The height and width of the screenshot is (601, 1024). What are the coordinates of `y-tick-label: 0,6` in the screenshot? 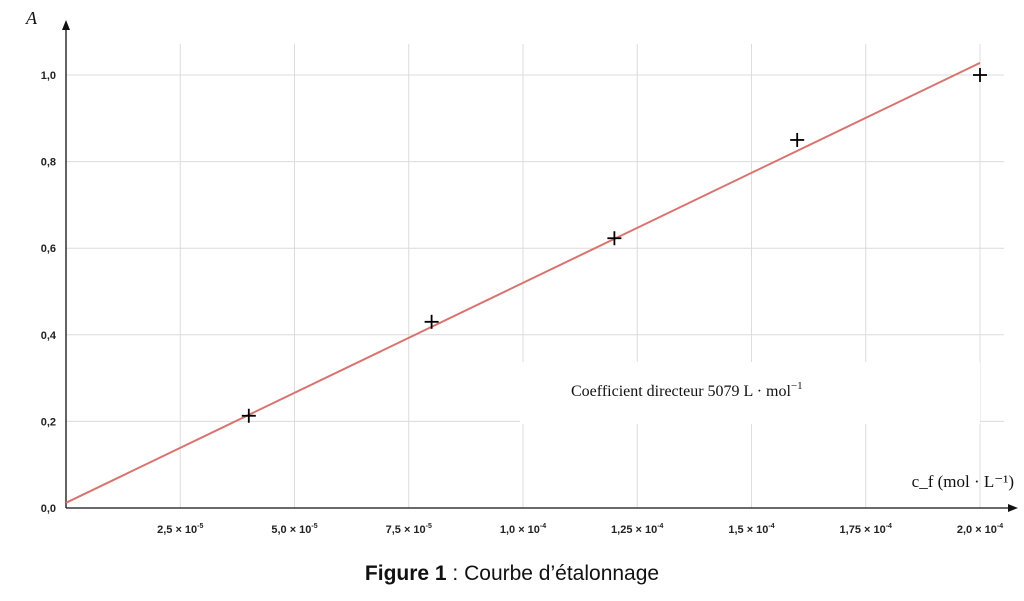 It's located at (48, 249).